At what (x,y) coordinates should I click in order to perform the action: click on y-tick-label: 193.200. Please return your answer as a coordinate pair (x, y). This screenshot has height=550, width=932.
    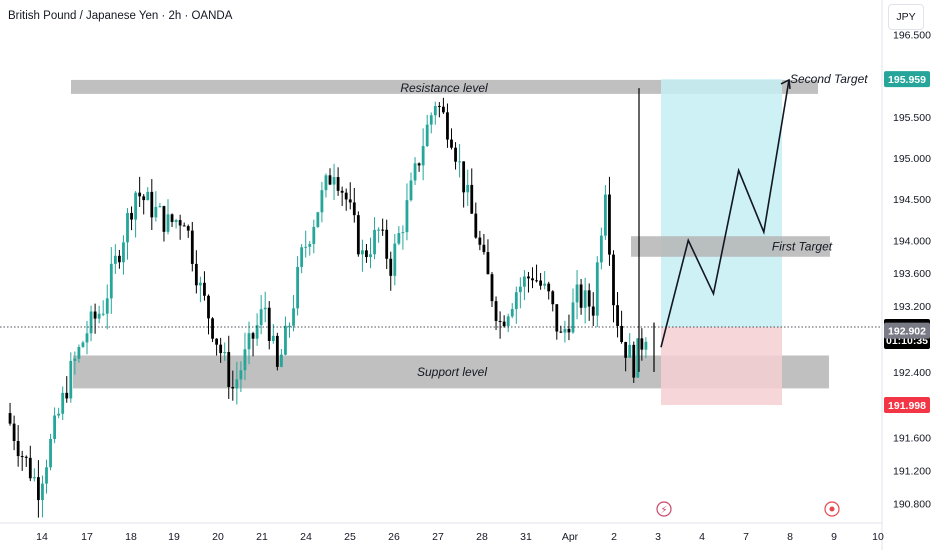
    Looking at the image, I should click on (912, 307).